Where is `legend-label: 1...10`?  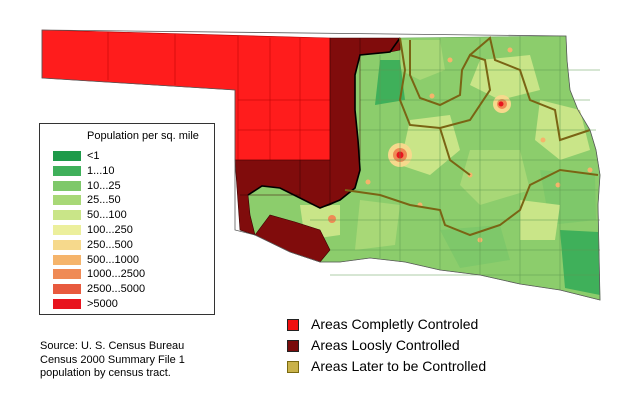
legend-label: 1...10 is located at coordinates (101, 170).